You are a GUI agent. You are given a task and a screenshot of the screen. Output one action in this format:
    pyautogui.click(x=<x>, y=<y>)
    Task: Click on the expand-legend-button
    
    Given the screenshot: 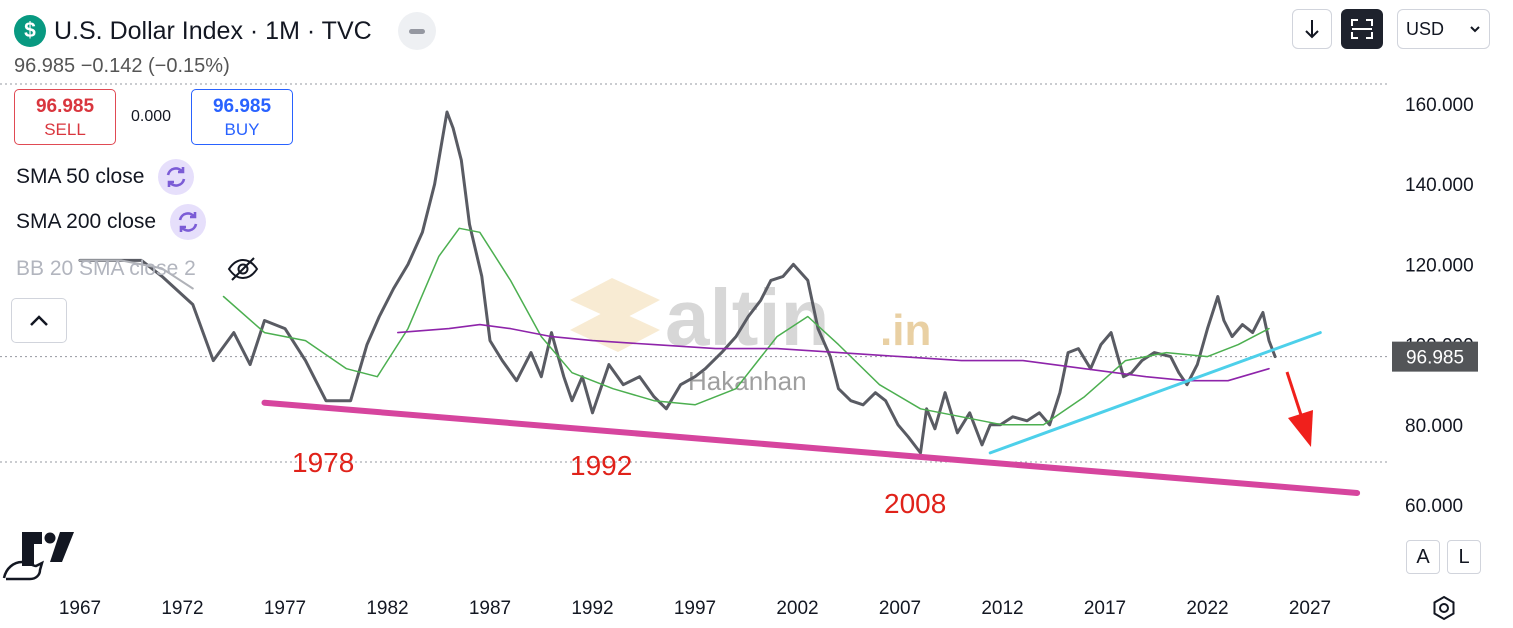 What is the action you would take?
    pyautogui.click(x=39, y=320)
    